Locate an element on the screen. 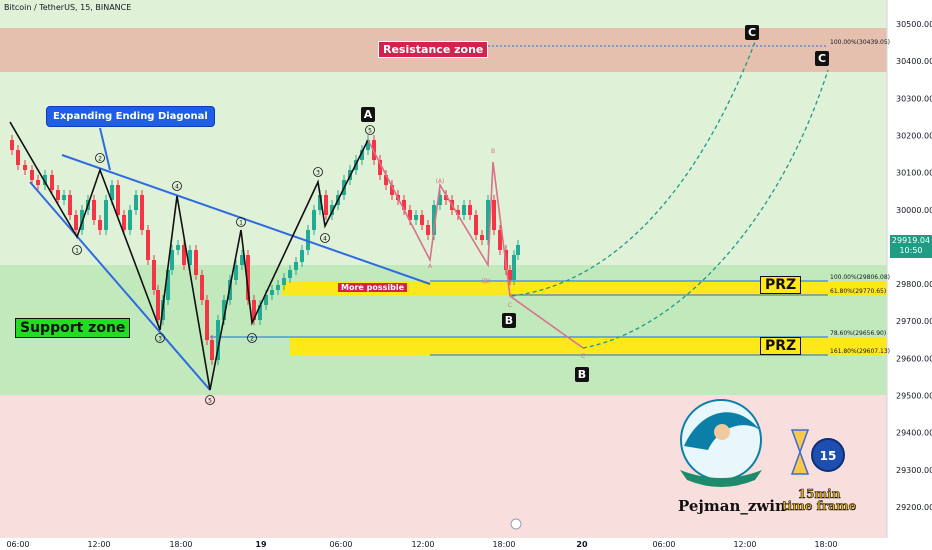 The width and height of the screenshot is (932, 550). brand-timeframe: 15min time frame is located at coordinates (819, 500).